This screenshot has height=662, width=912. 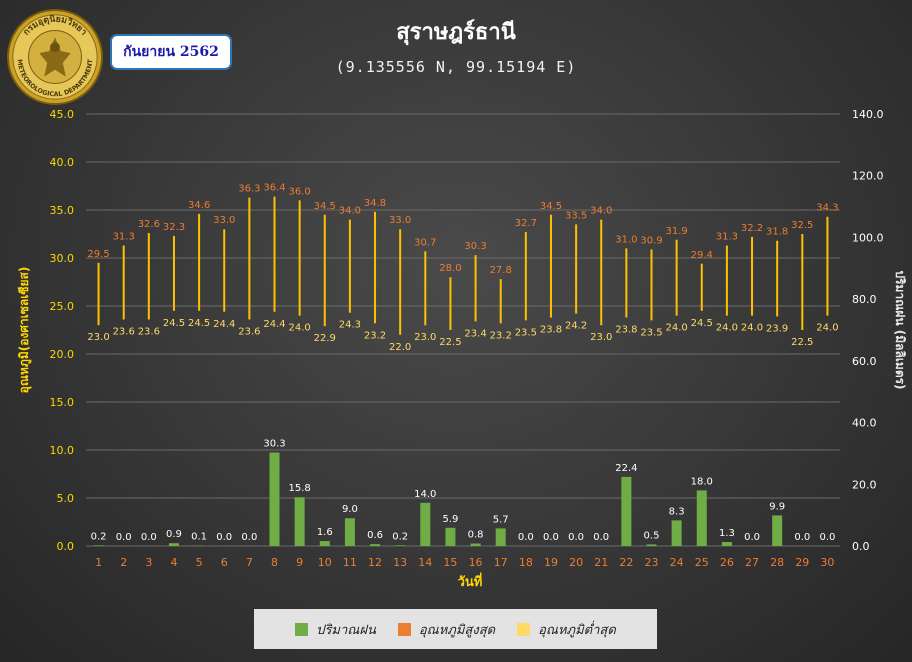 I want to click on month-label-box: กันยายน 2562, so click(x=171, y=52).